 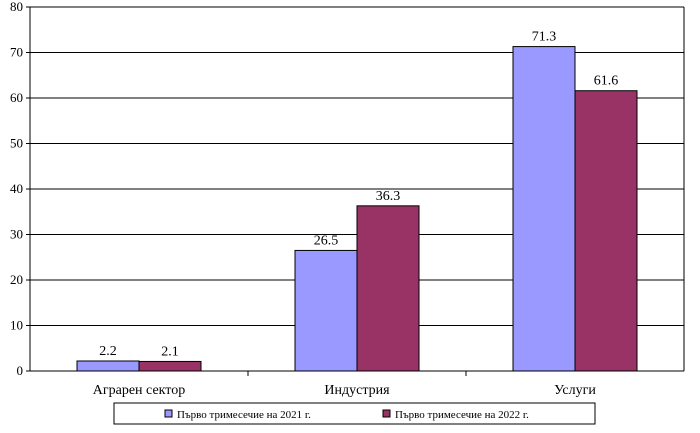 I want to click on x-category-label: Индустрия, so click(x=357, y=390).